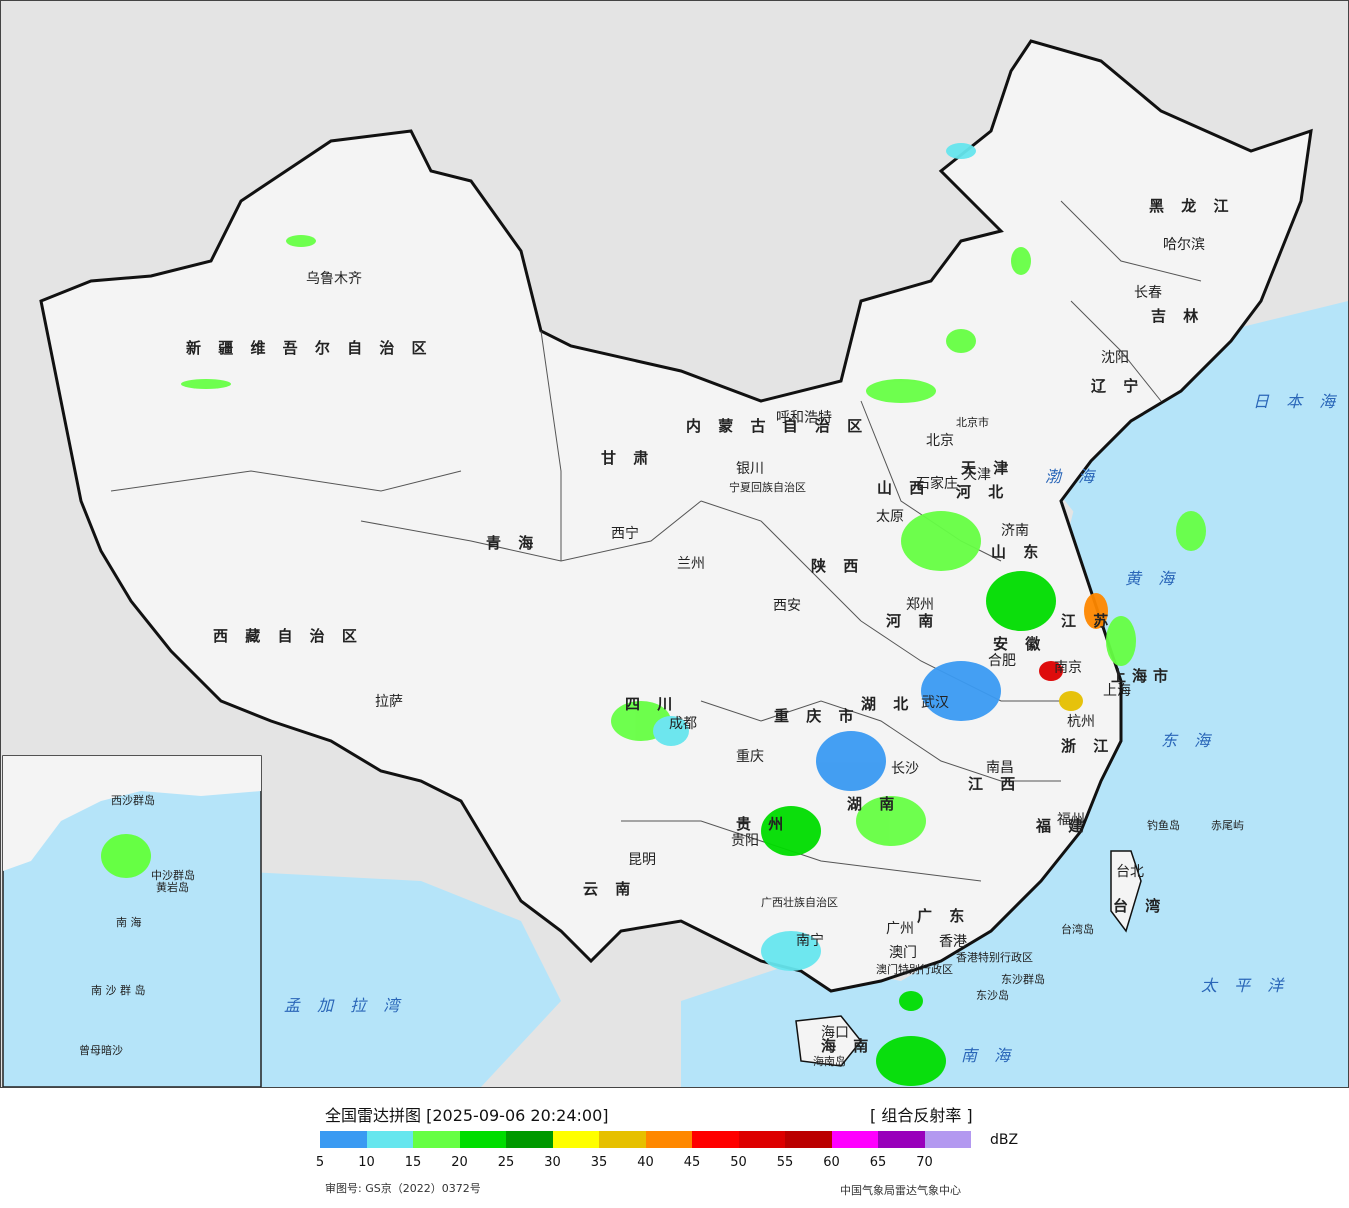 This screenshot has height=1208, width=1349. Describe the element at coordinates (1297, 401) in the screenshot. I see `sea-label: 日 本 海` at that location.